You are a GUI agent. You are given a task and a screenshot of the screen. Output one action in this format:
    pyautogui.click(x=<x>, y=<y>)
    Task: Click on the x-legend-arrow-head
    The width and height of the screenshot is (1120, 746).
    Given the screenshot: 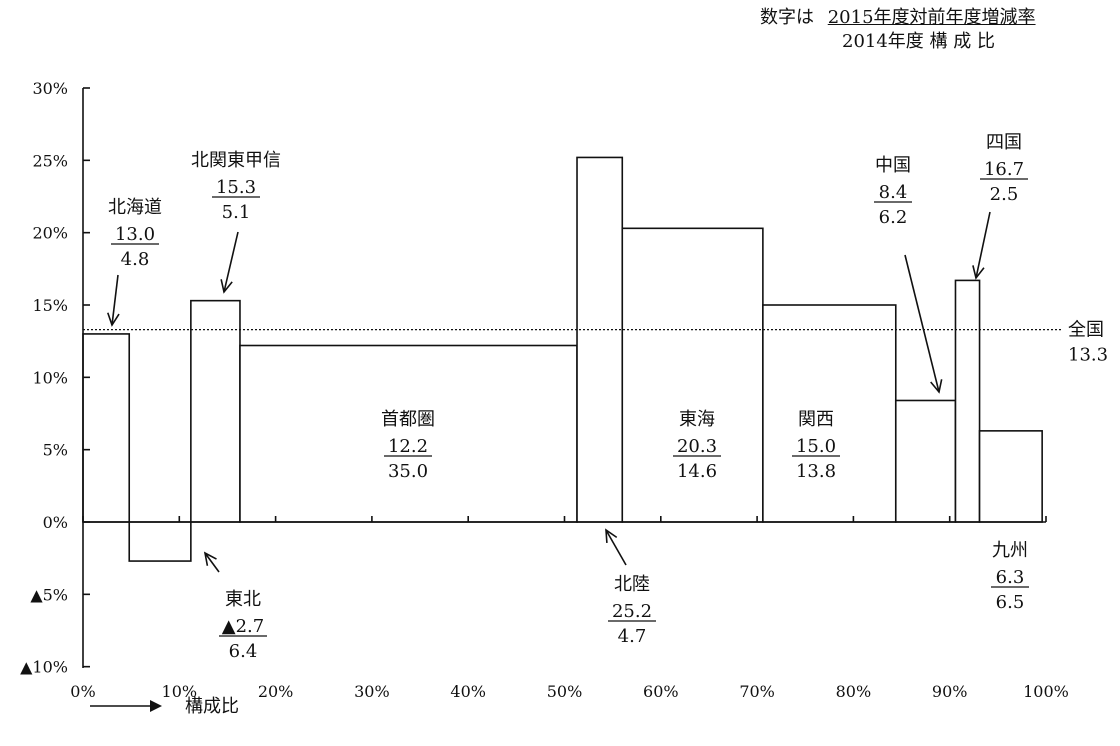 What is the action you would take?
    pyautogui.click(x=156, y=706)
    